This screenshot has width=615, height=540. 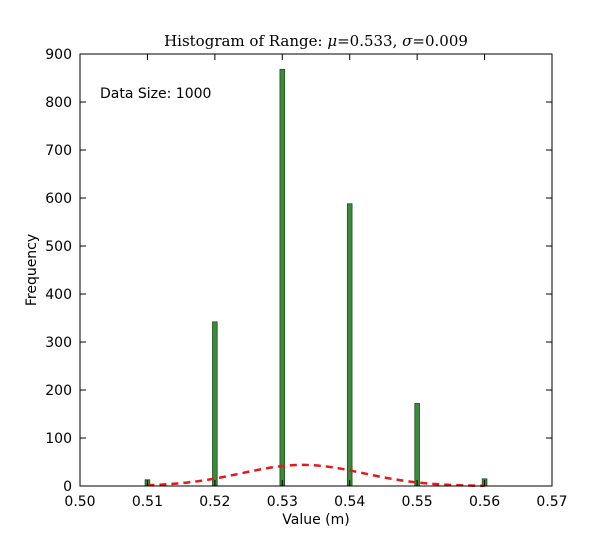 What do you see at coordinates (282, 502) in the screenshot?
I see `x-tick-label: 0.53` at bounding box center [282, 502].